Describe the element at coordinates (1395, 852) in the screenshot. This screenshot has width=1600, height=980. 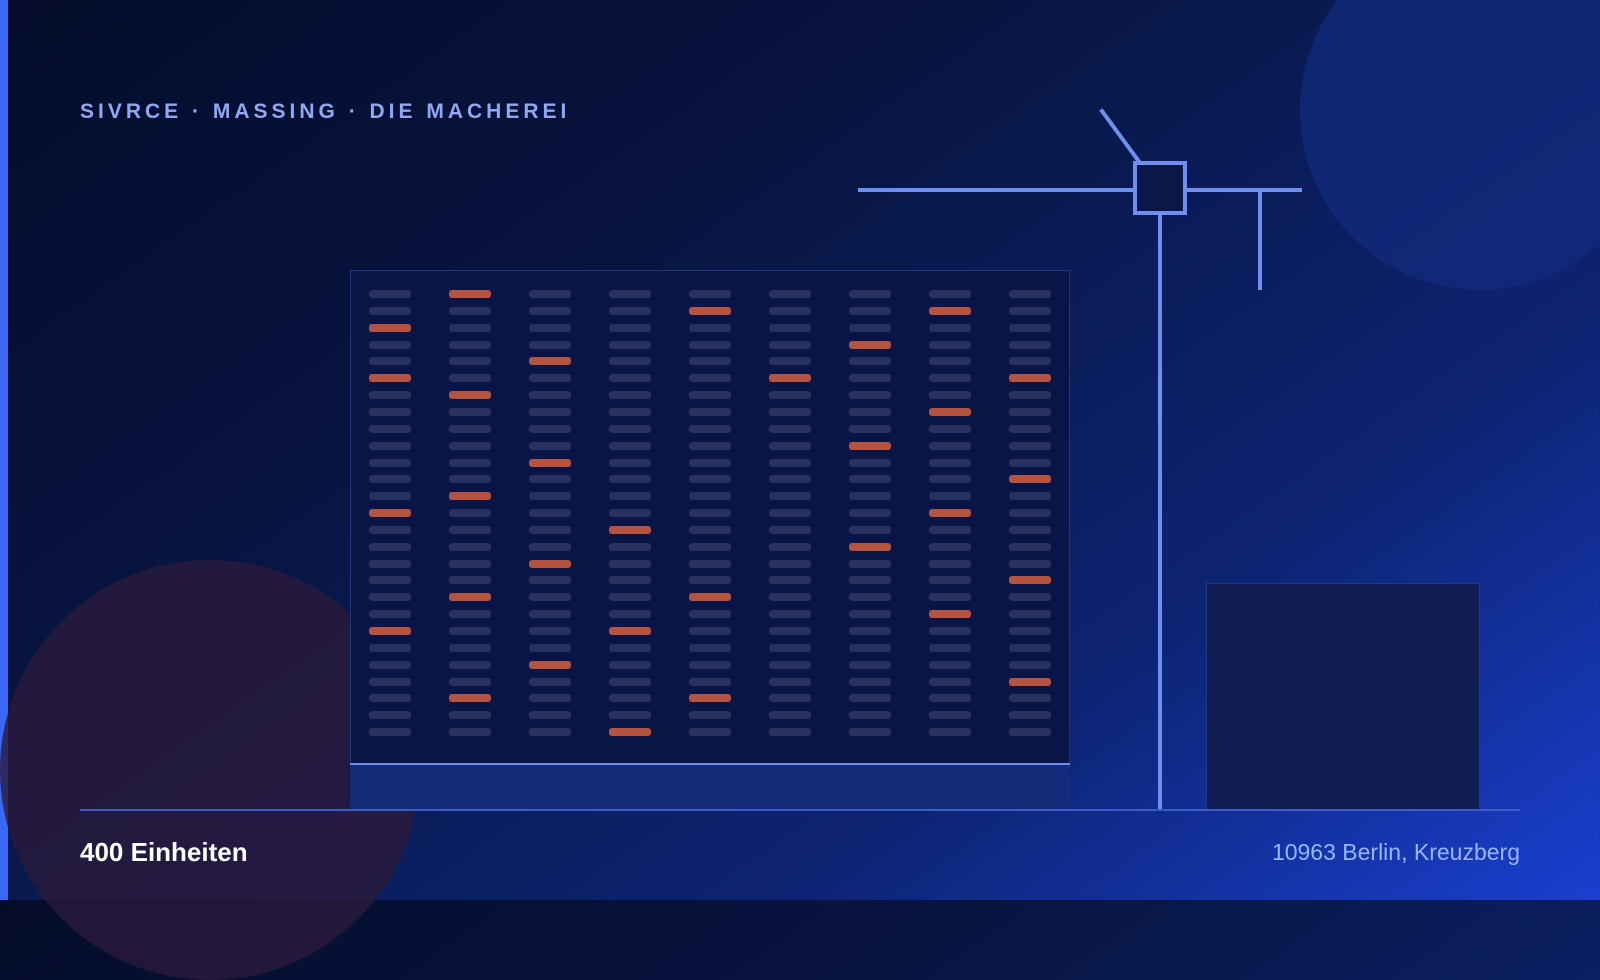
I see `location-label: 10963 Berlin, Kreuzberg` at that location.